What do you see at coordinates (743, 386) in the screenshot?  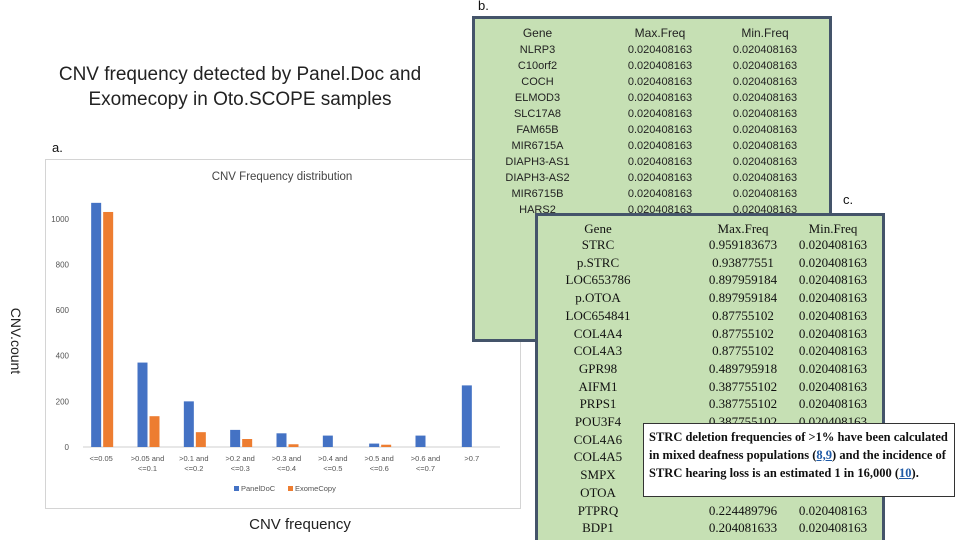 I see `table-cell: 0.387755102` at bounding box center [743, 386].